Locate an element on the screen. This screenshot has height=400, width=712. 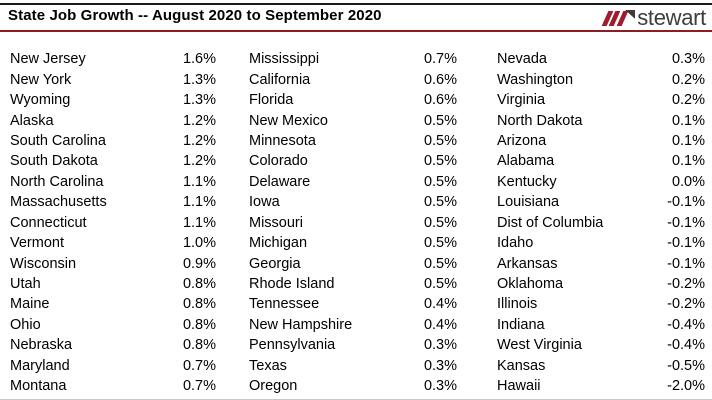
state-name: Dist of Columbia is located at coordinates (550, 222).